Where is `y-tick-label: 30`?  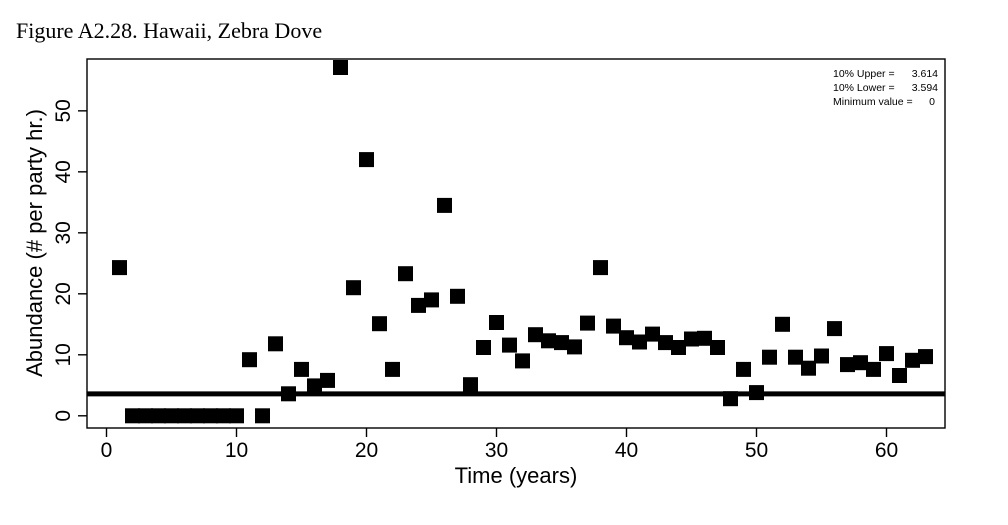 y-tick-label: 30 is located at coordinates (63, 232).